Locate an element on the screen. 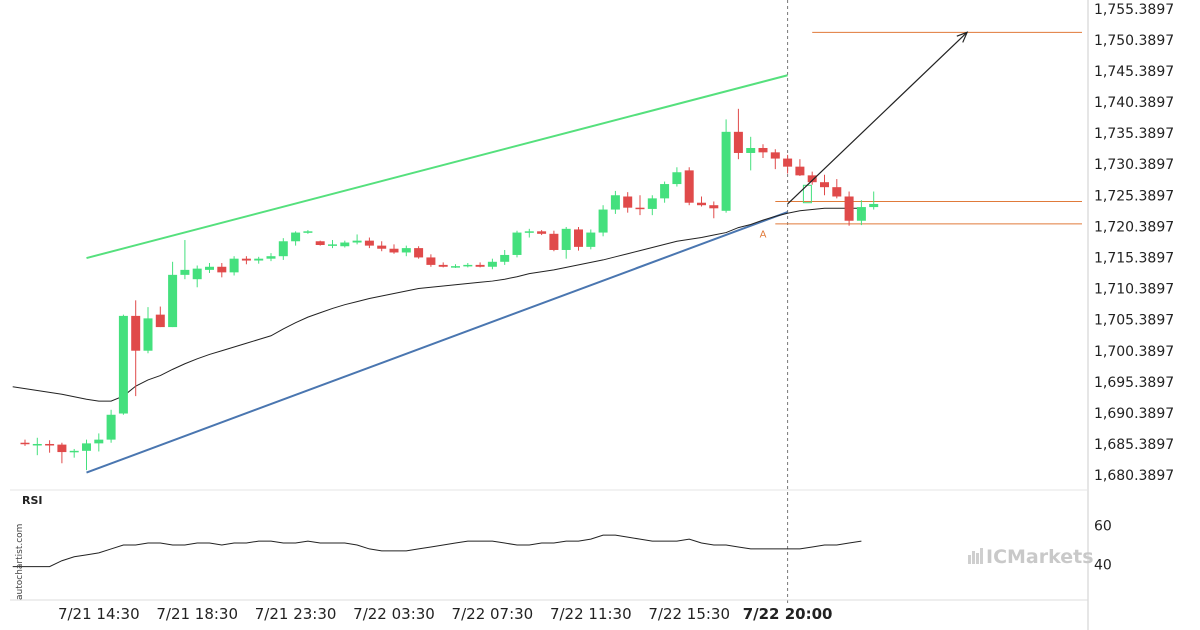 Image resolution: width=1200 pixels, height=630 pixels. price-tick-label: 1,750.3897 is located at coordinates (1134, 41).